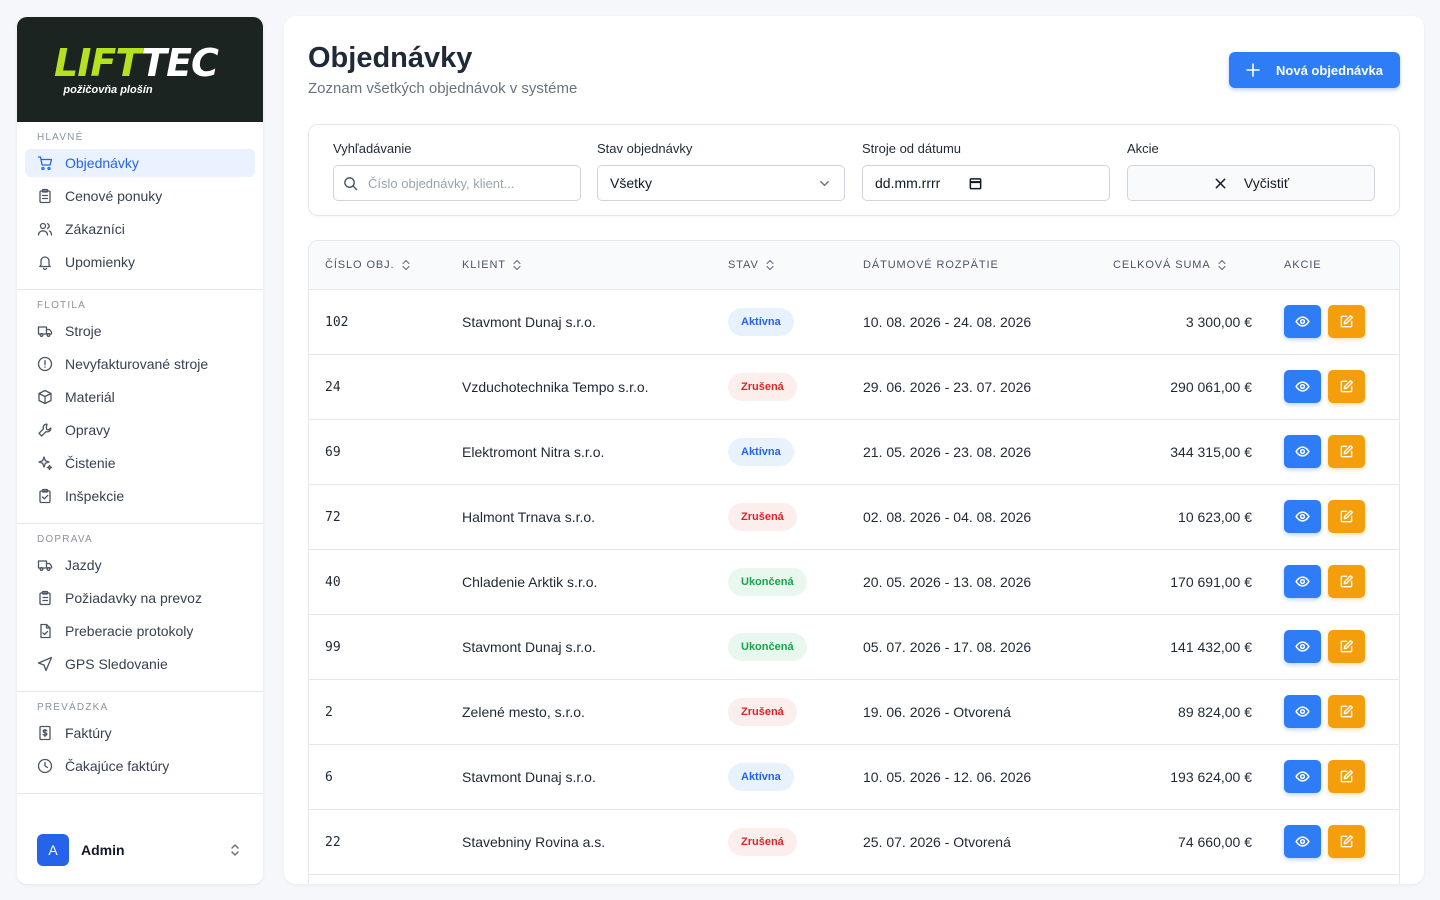 The width and height of the screenshot is (1440, 900). Describe the element at coordinates (140, 163) in the screenshot. I see `sidebar-item: Objednávky` at that location.